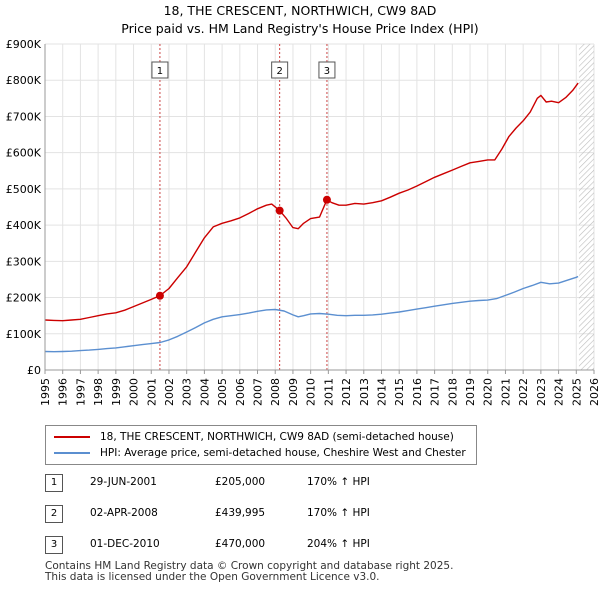 The width and height of the screenshot is (600, 590). I want to click on sale-hpi-change: 204% ↑ HPI, so click(338, 544).